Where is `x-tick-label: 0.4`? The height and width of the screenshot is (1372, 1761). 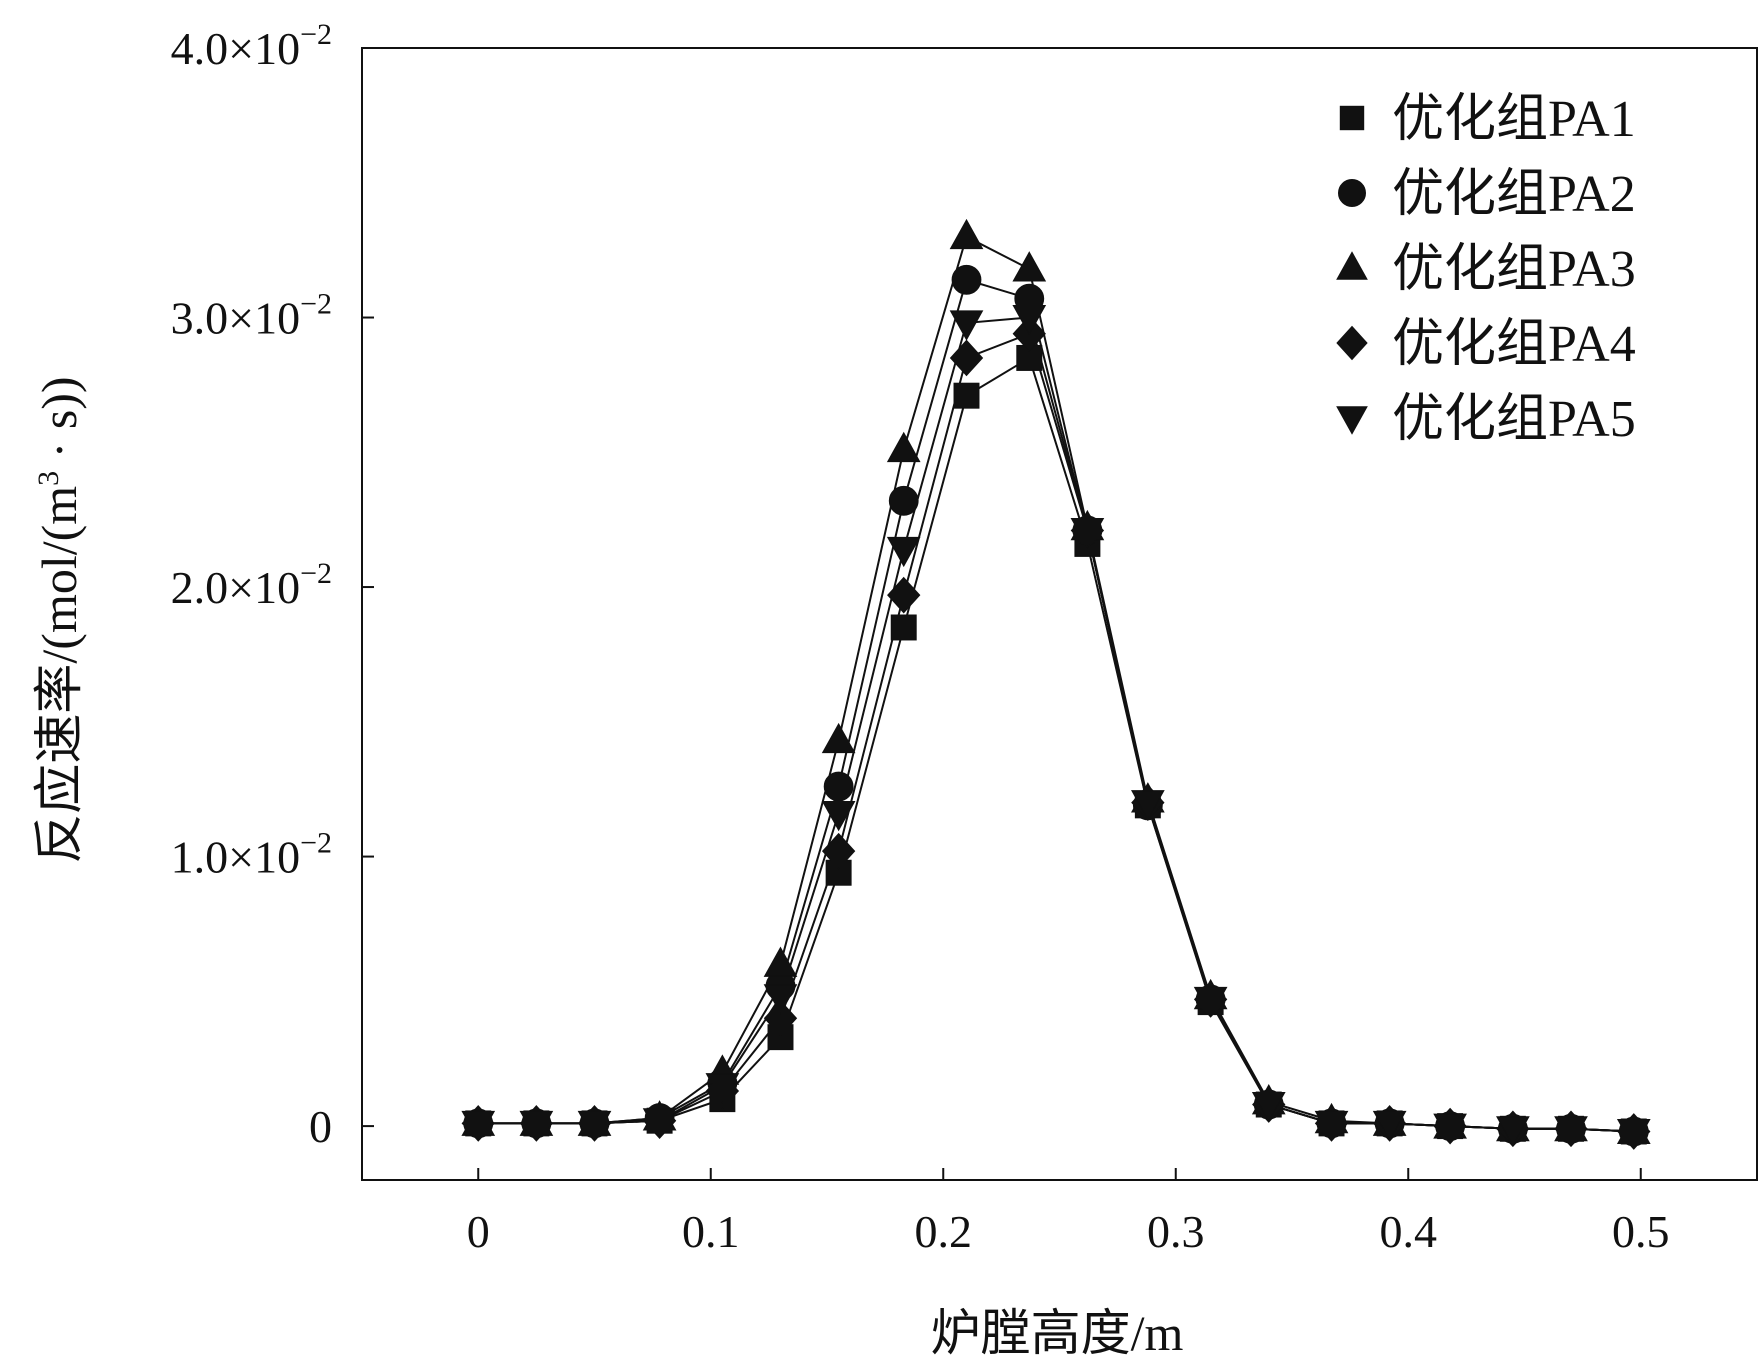
x-tick-label: 0.4 is located at coordinates (1409, 1231).